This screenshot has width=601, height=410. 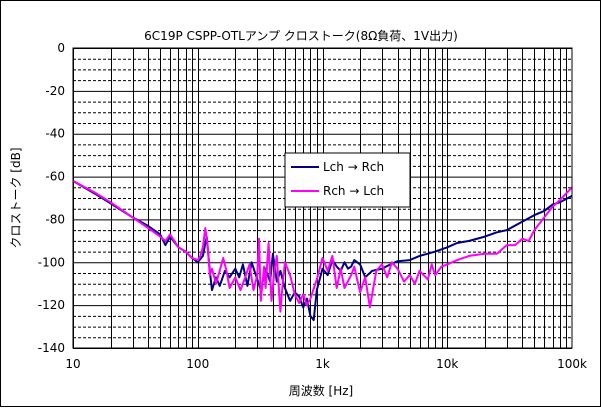 What do you see at coordinates (447, 364) in the screenshot?
I see `x-tick-label: 10k` at bounding box center [447, 364].